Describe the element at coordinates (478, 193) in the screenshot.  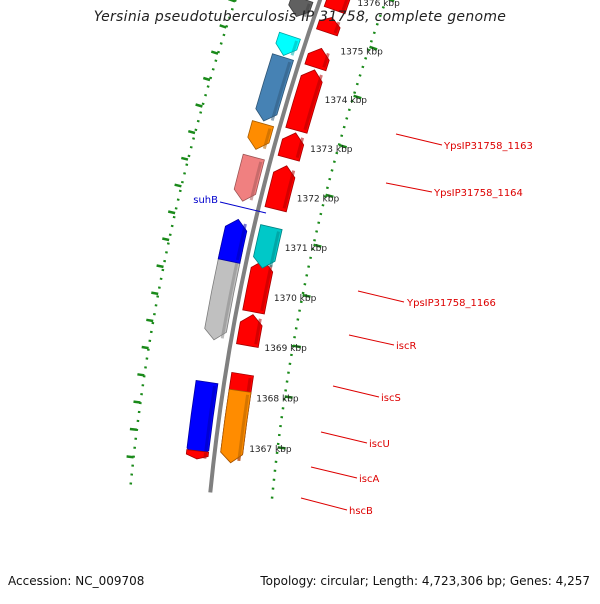
I see `gene-label: YpsIP31758_1164` at that location.